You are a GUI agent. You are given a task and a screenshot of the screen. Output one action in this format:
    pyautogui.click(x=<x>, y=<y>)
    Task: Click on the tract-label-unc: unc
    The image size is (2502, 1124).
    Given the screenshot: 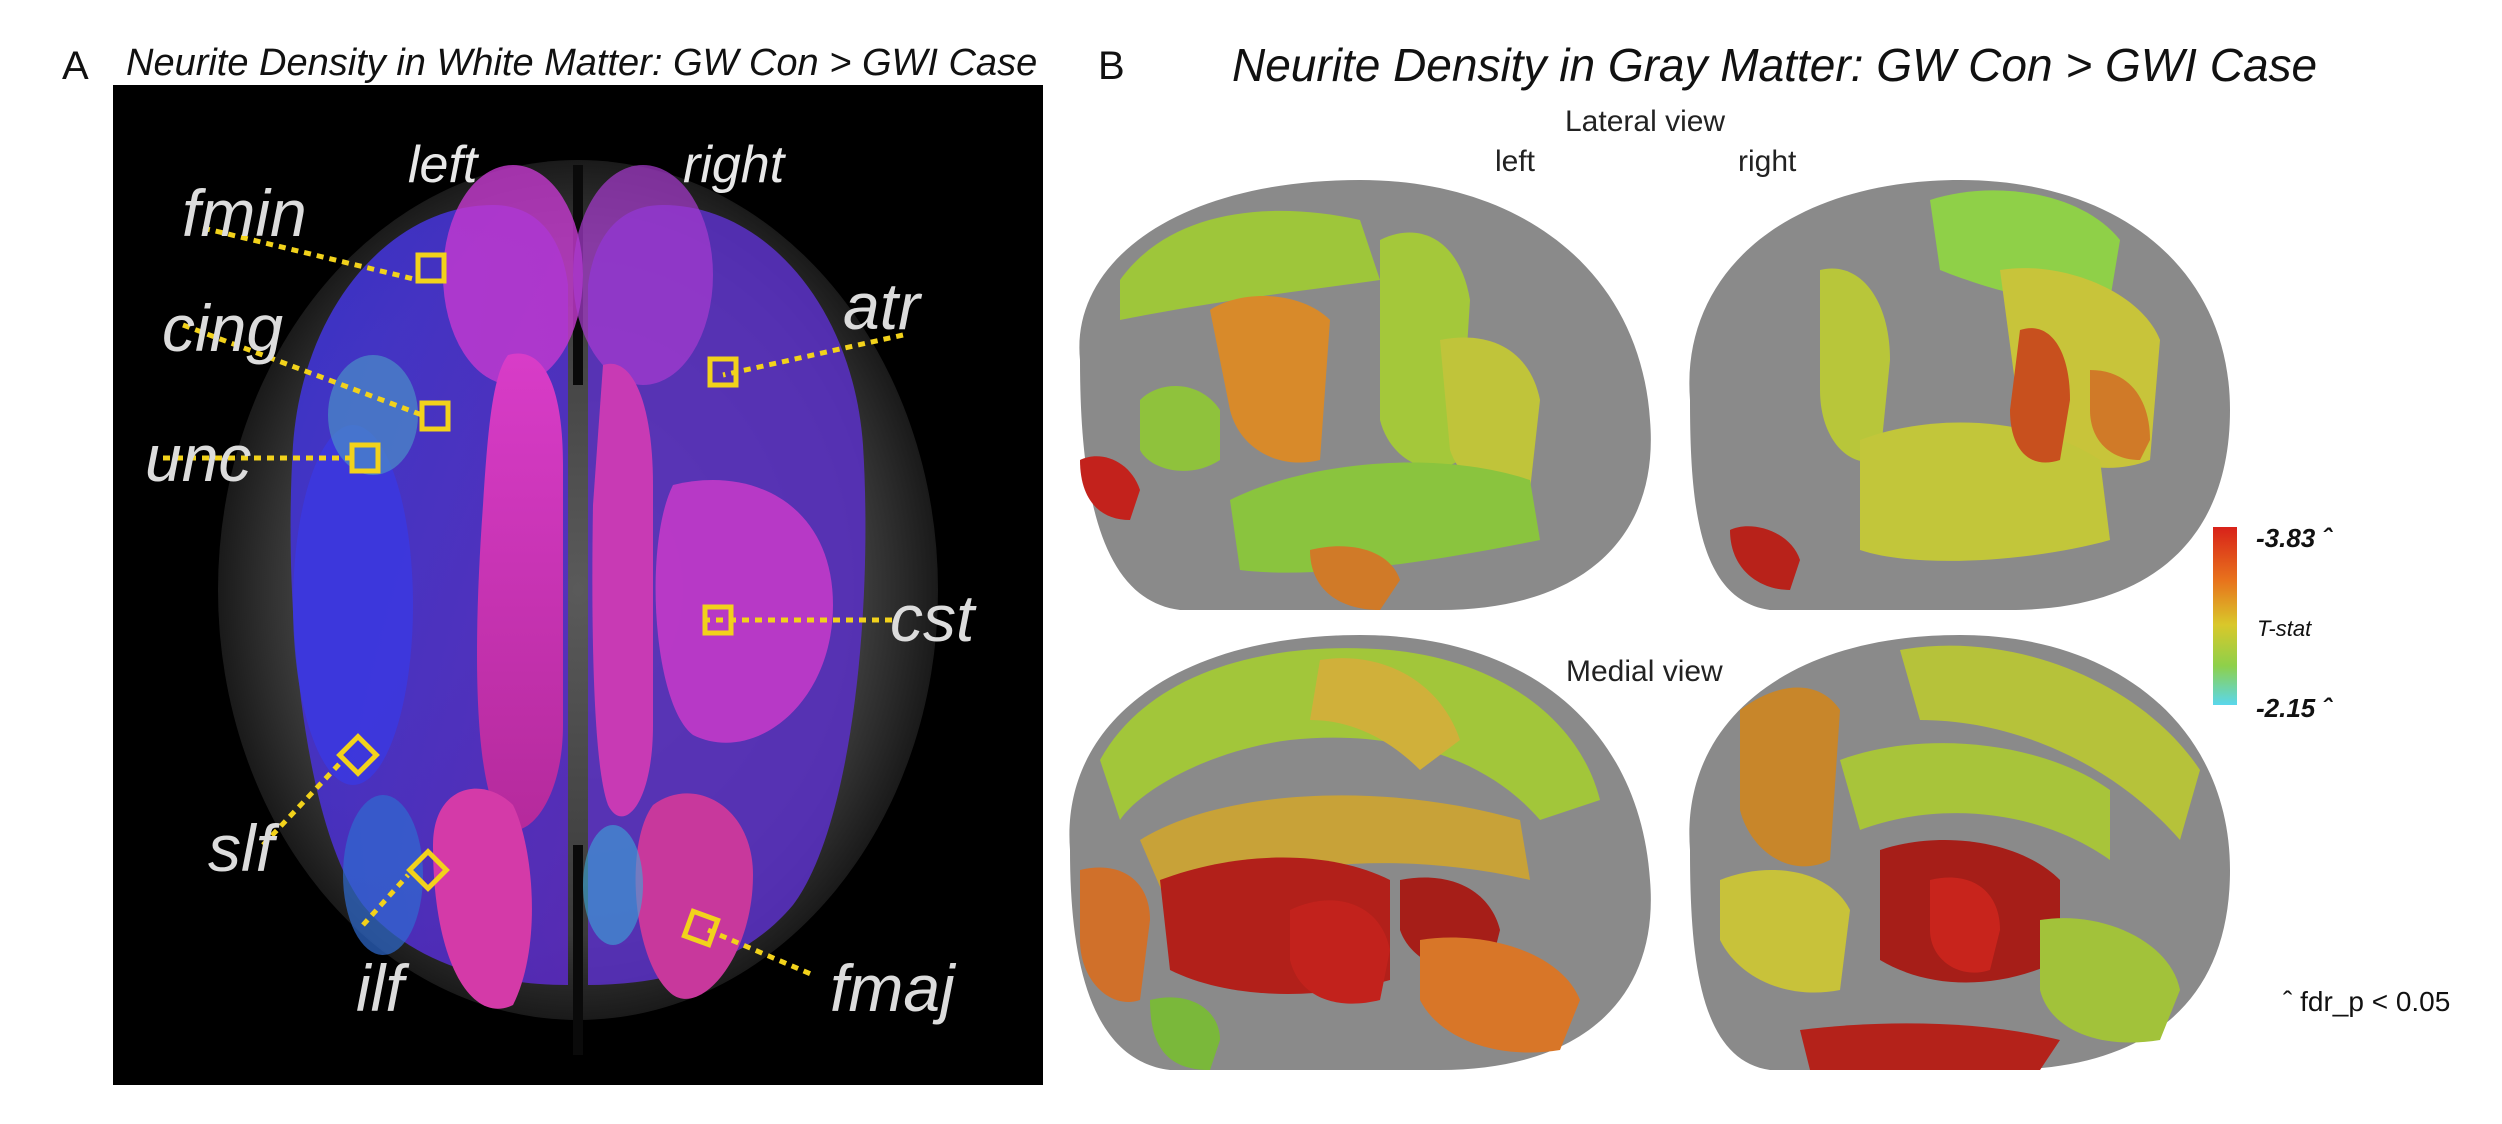 What is the action you would take?
    pyautogui.click(x=198, y=458)
    